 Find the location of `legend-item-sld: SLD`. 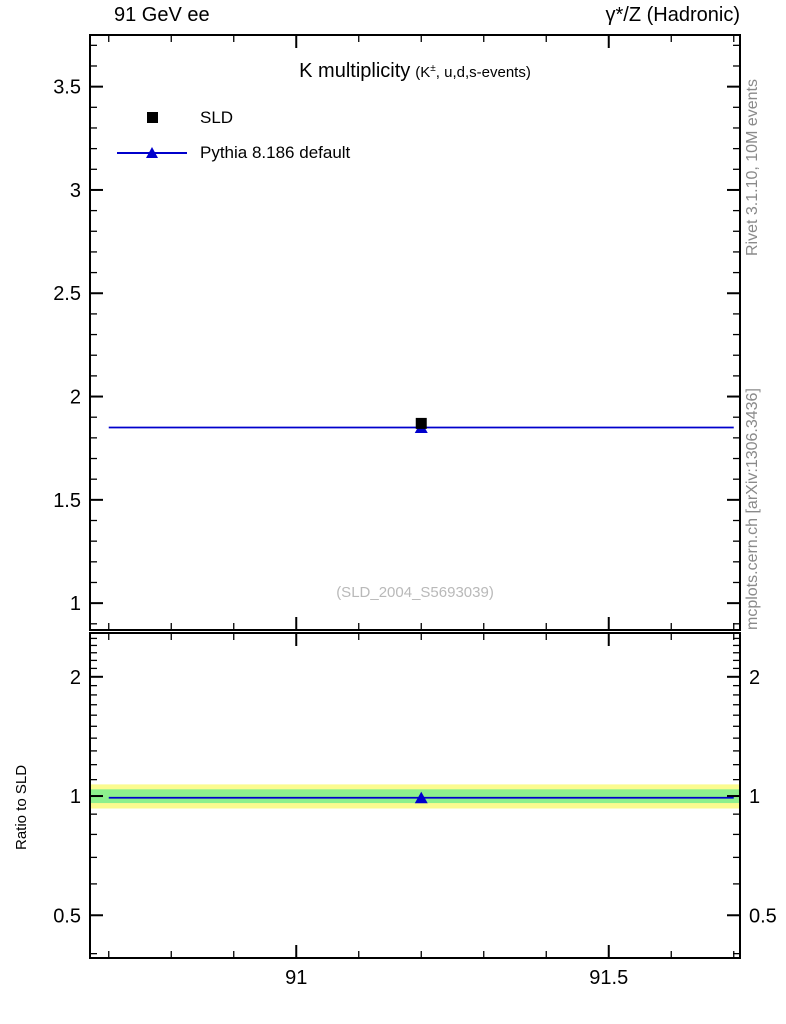

legend-item-sld: SLD is located at coordinates (231, 117).